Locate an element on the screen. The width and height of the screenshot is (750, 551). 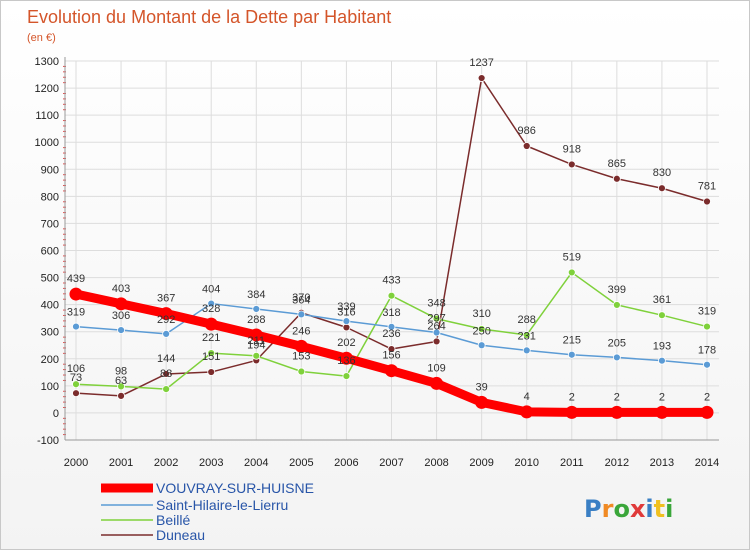
data-label: 364 is located at coordinates (301, 300).